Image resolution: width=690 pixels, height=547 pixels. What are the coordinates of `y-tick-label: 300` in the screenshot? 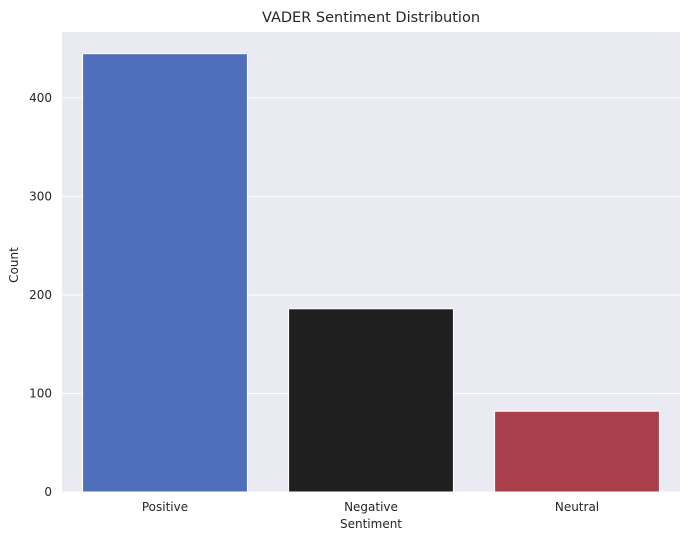 It's located at (40, 196).